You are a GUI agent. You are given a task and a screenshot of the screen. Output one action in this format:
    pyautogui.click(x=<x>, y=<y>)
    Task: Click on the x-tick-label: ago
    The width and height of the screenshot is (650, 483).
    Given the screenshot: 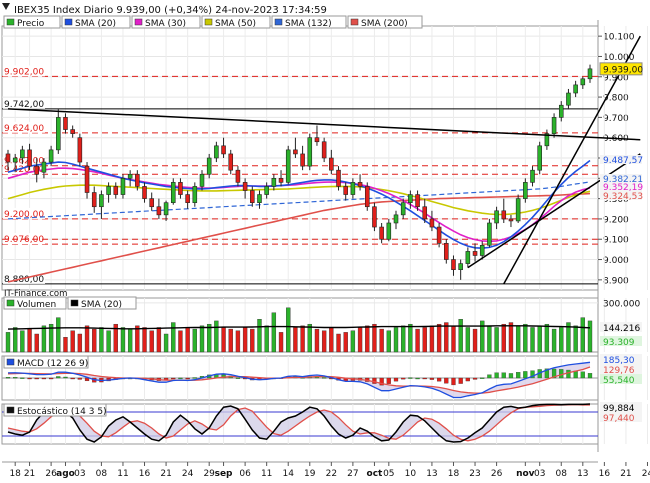 What is the action you would take?
    pyautogui.click(x=65, y=474)
    